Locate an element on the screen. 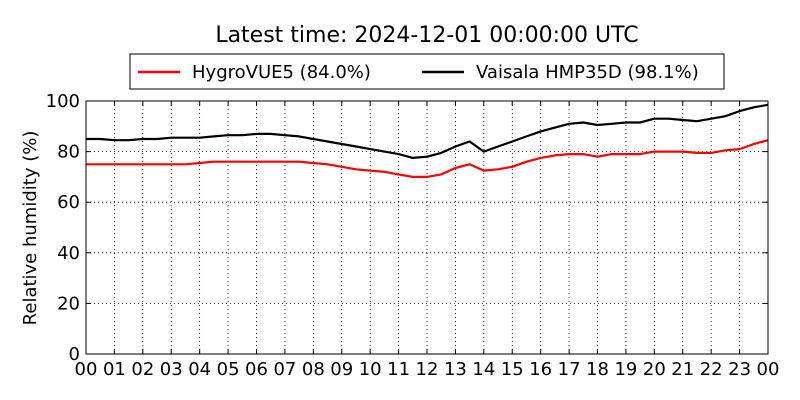 This screenshot has width=800, height=400. x-tick-label: 02 is located at coordinates (142, 369).